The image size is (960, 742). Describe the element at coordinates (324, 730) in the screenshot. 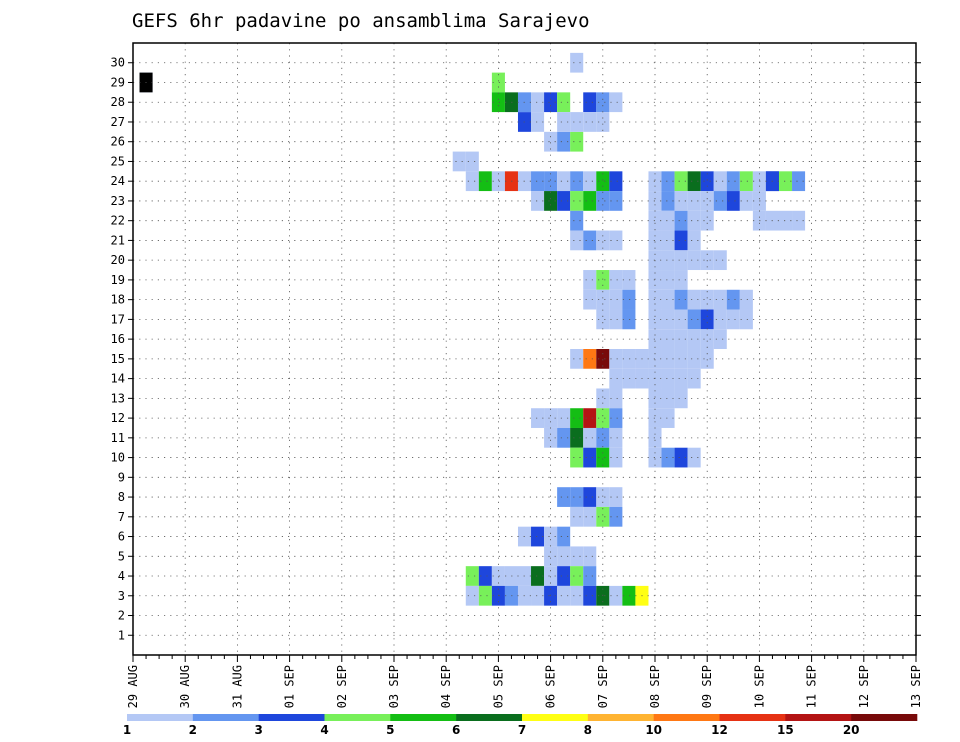

I see `legend-label: 4` at that location.